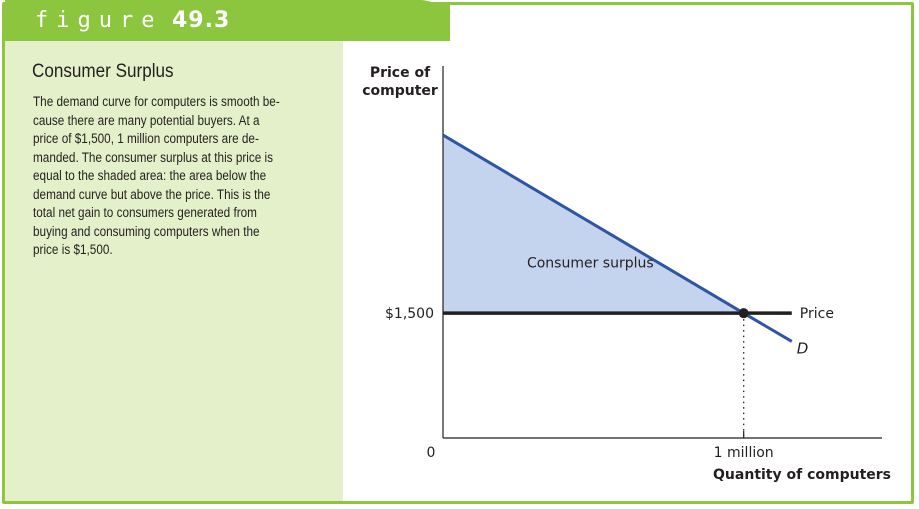 The image size is (919, 509). I want to click on figure-number: 49.3, so click(201, 20).